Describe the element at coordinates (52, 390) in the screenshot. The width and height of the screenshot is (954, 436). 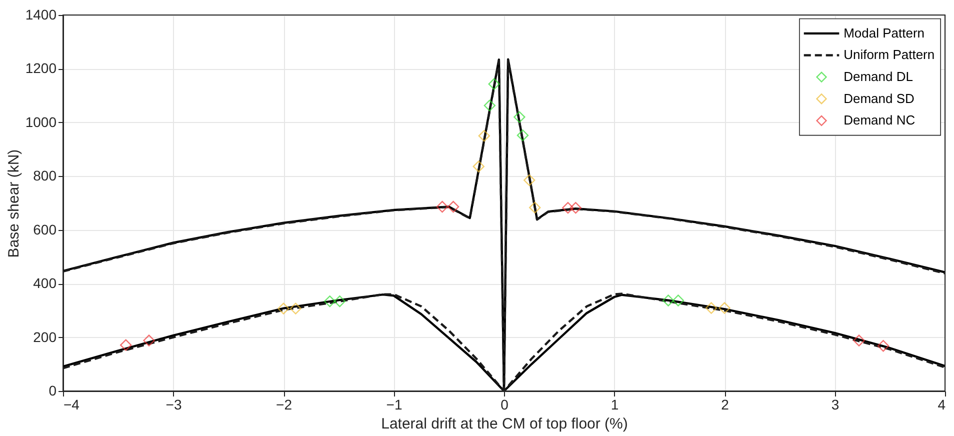
I see `y-tick-label: 0` at that location.